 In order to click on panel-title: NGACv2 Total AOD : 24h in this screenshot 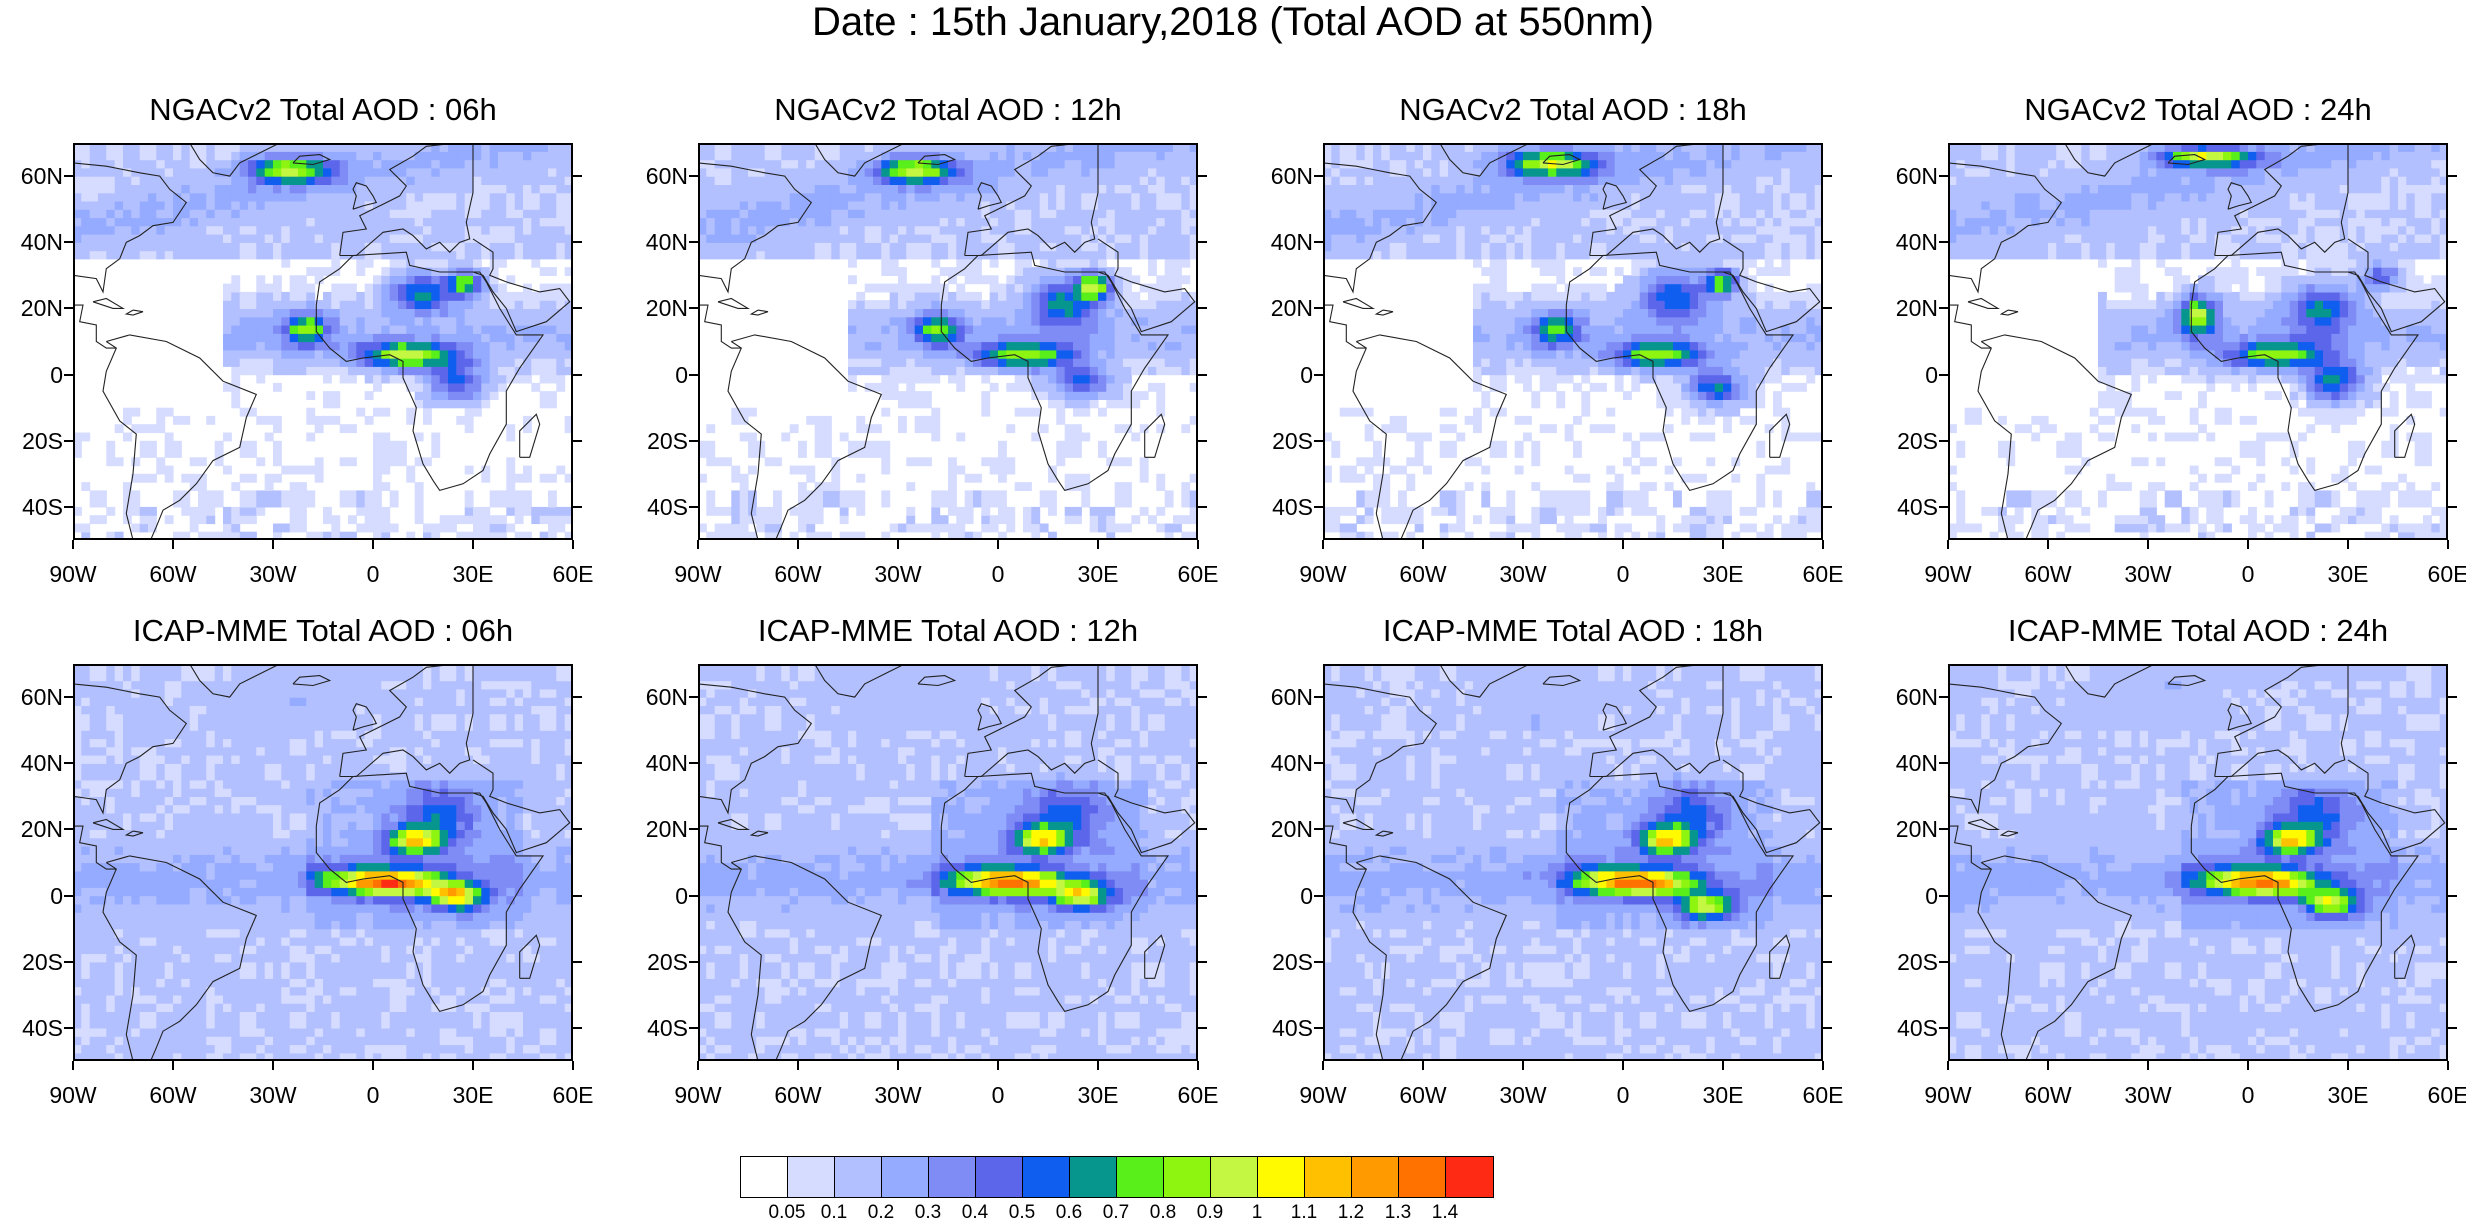, I will do `click(2198, 110)`.